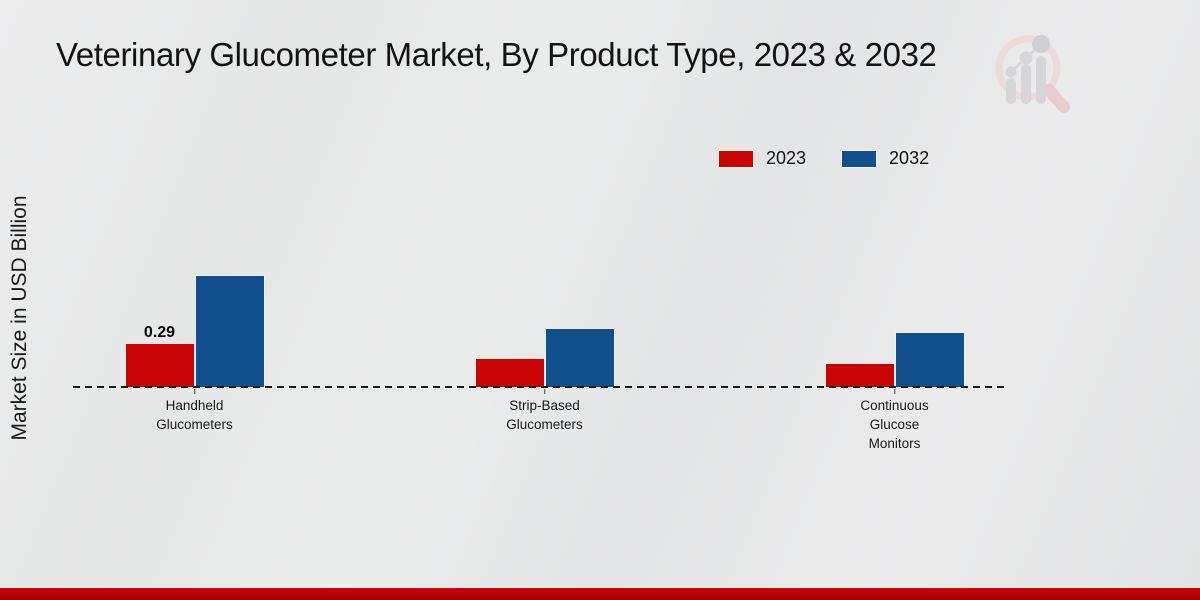  What do you see at coordinates (194, 415) in the screenshot?
I see `category-label-handheld-glucometers: Handheld Glucometers` at bounding box center [194, 415].